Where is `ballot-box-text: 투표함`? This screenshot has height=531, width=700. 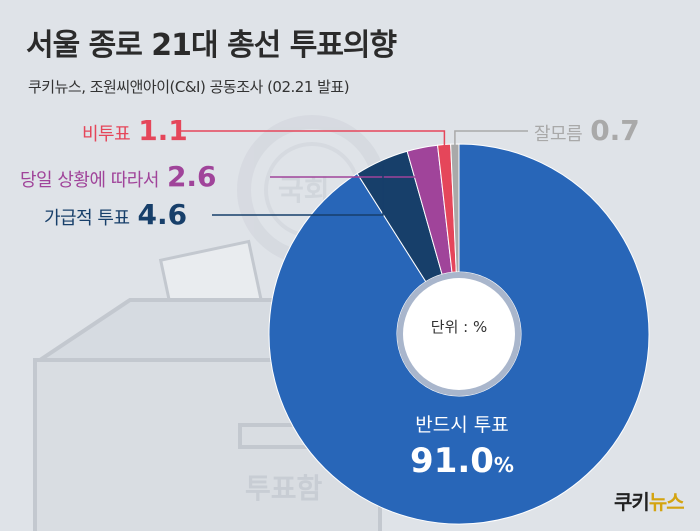
ballot-box-text: 투표함 is located at coordinates (284, 488).